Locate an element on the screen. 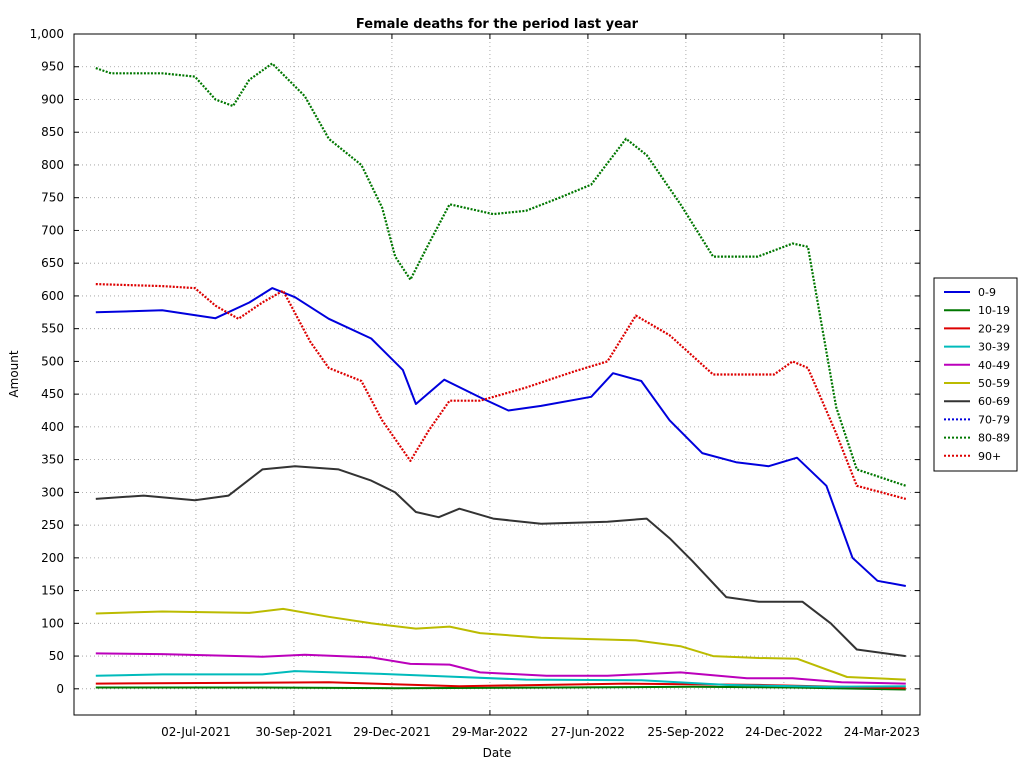  y-tick-label: 500 is located at coordinates (52, 361).